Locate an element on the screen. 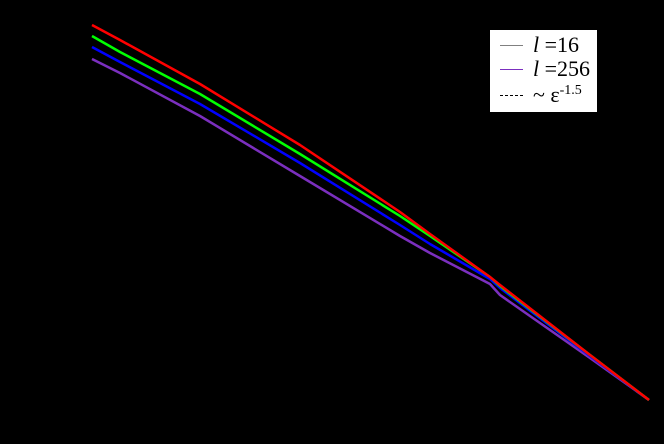 This screenshot has height=444, width=664. legend-item-l16: l =16 is located at coordinates (543, 45).